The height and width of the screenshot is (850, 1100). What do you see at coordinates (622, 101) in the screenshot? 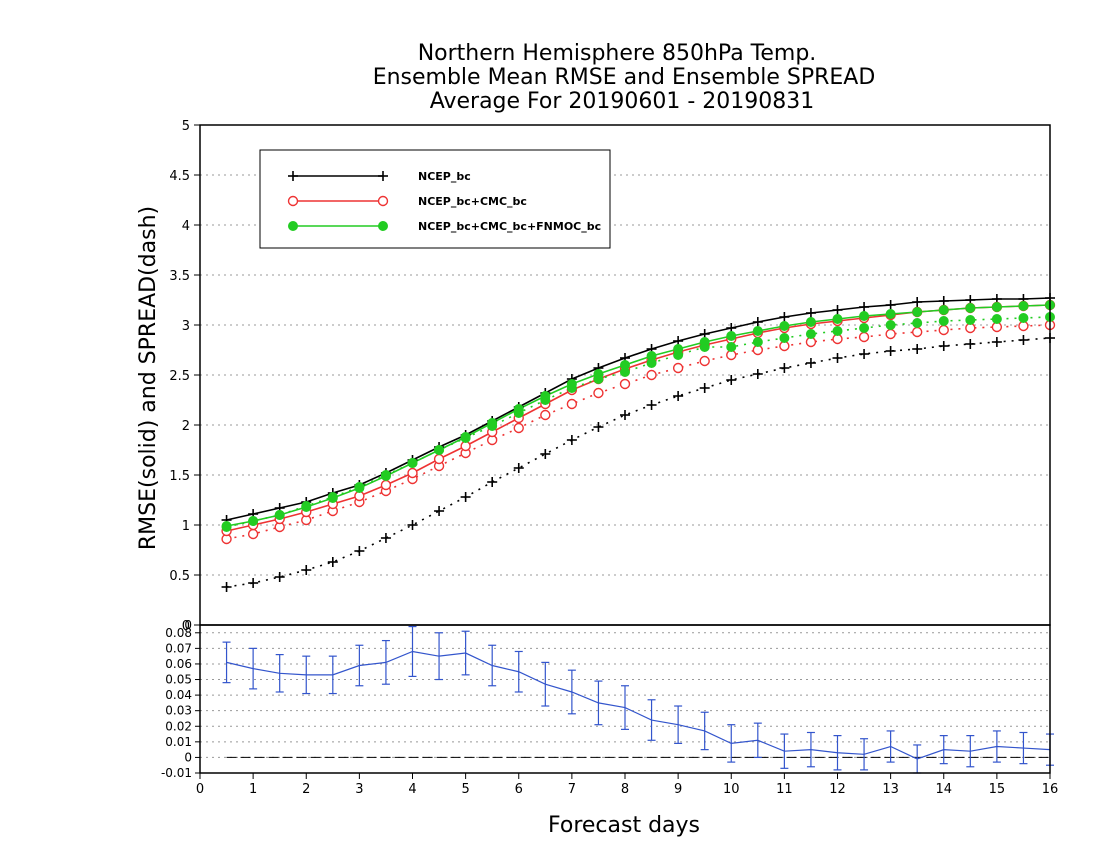
I see `chart-title-line-3: Average For 20190601 - 20190831` at bounding box center [622, 101].